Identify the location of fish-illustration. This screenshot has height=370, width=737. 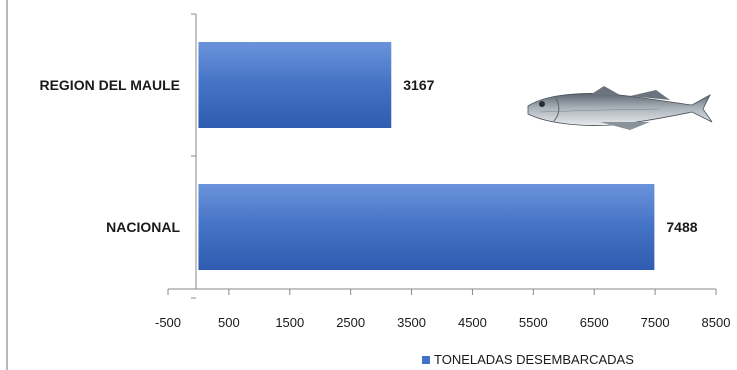
(620, 108).